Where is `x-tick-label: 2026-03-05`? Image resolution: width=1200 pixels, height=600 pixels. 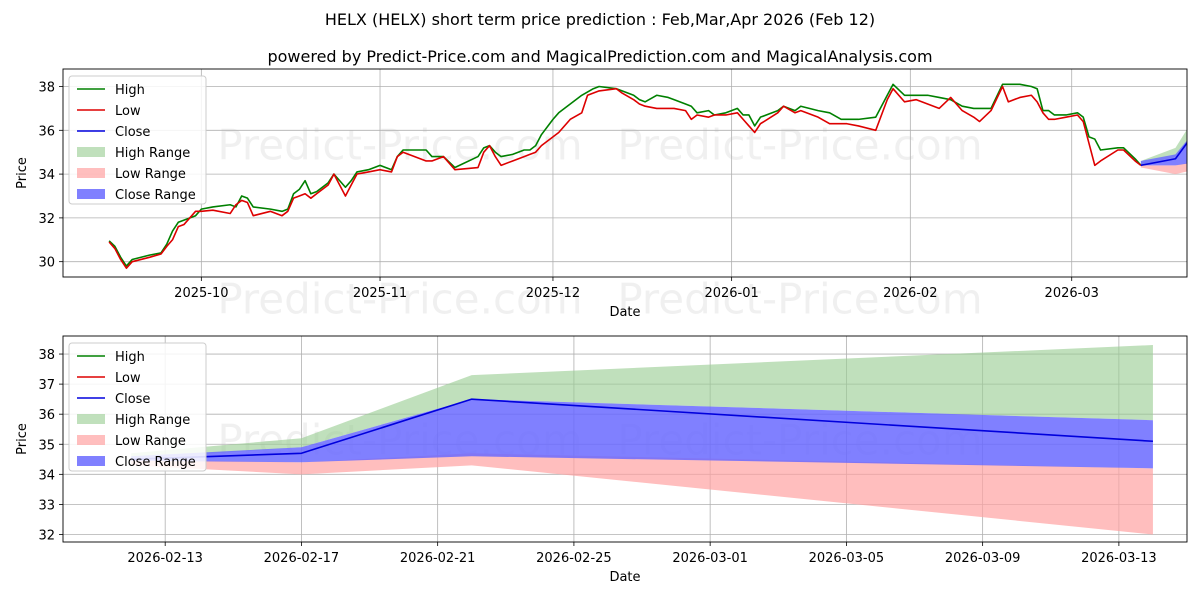 x-tick-label: 2026-03-05 is located at coordinates (847, 558).